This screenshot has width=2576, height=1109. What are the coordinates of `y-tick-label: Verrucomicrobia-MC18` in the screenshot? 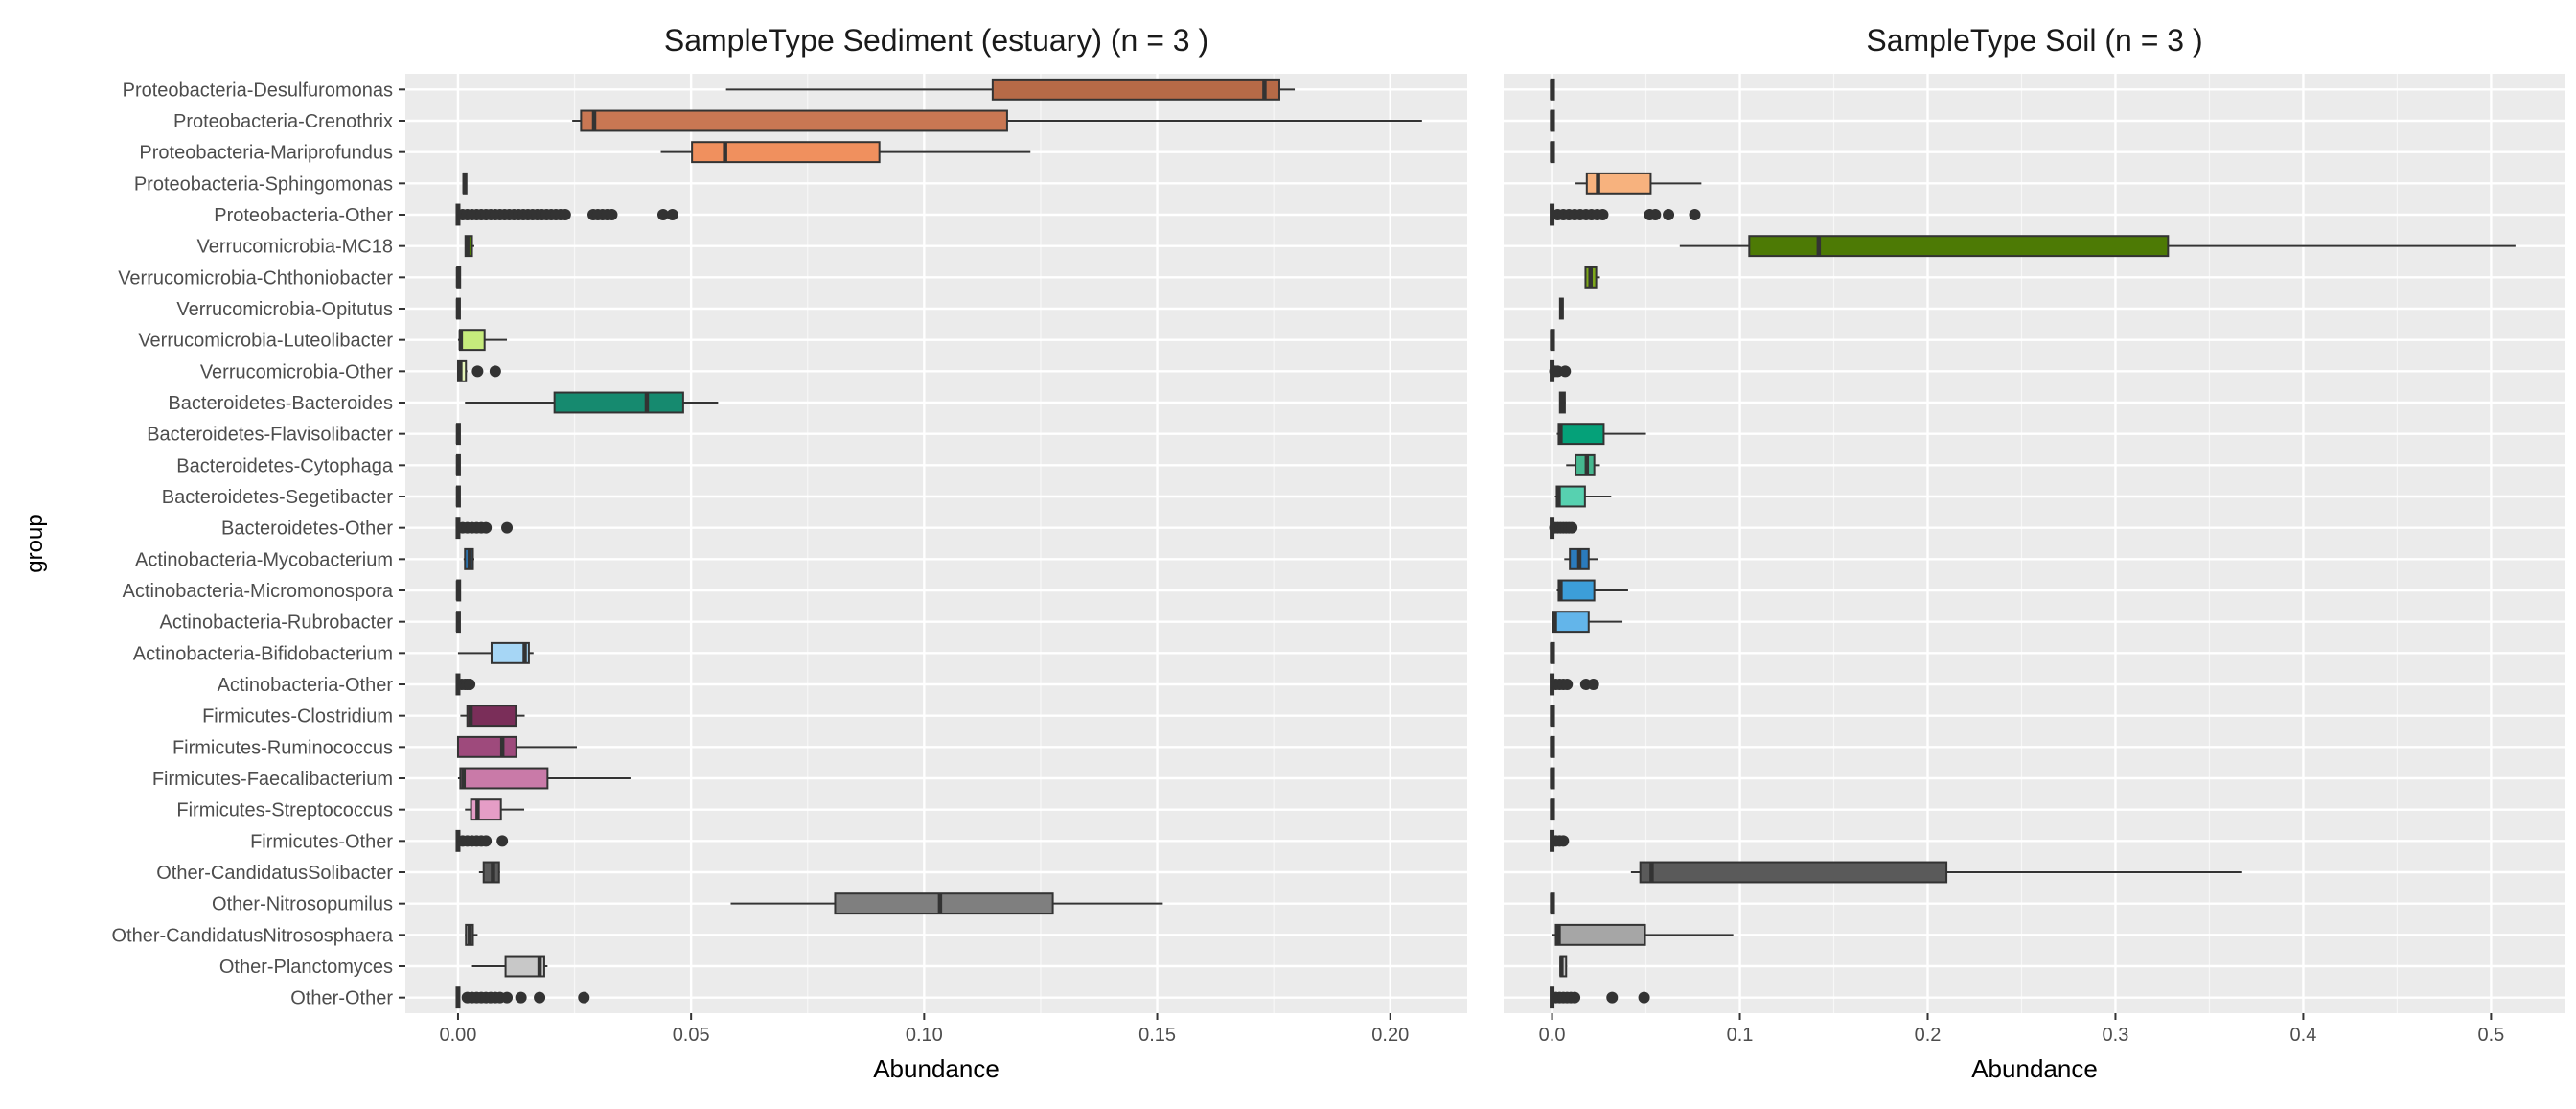 It's located at (294, 247).